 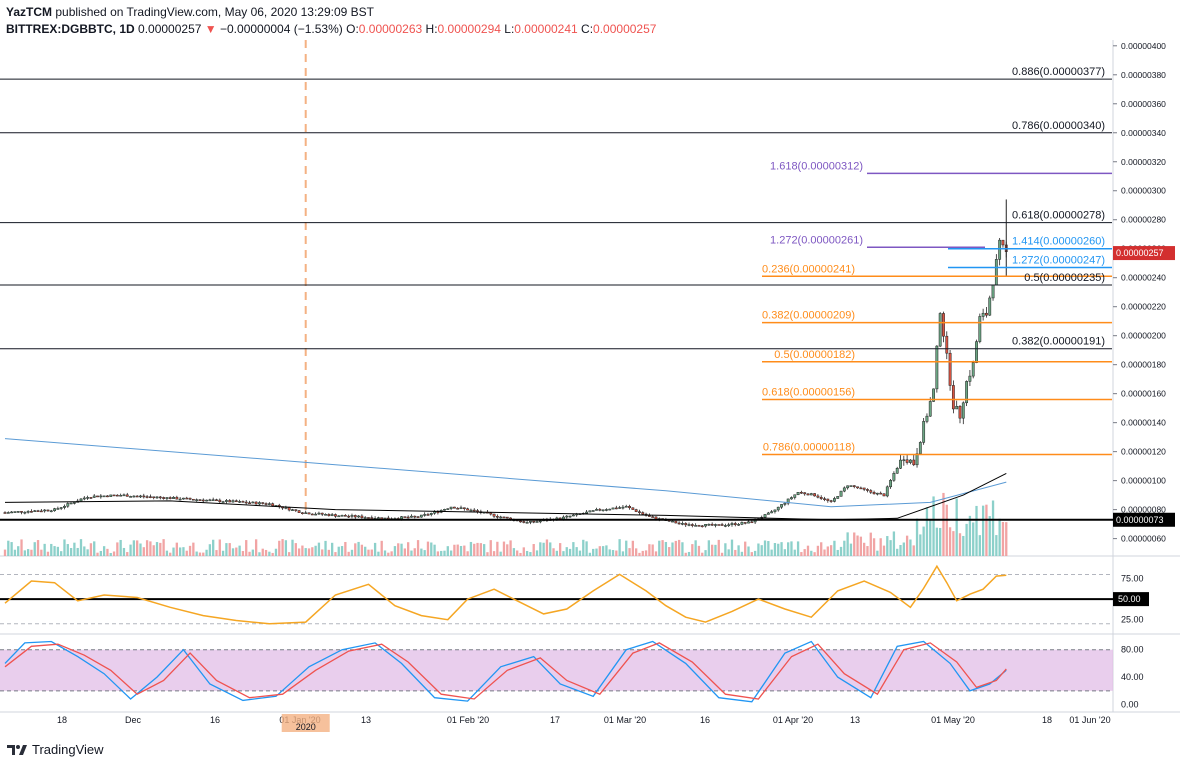 I want to click on open-label: O:, so click(x=352, y=29).